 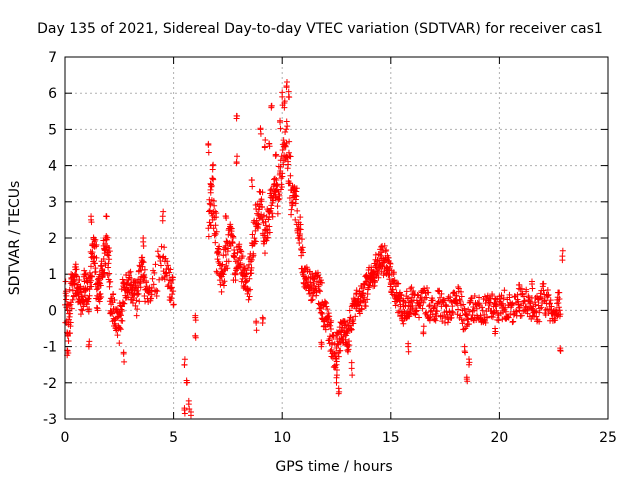 What do you see at coordinates (52, 130) in the screenshot?
I see `y-tick-label: 5` at bounding box center [52, 130].